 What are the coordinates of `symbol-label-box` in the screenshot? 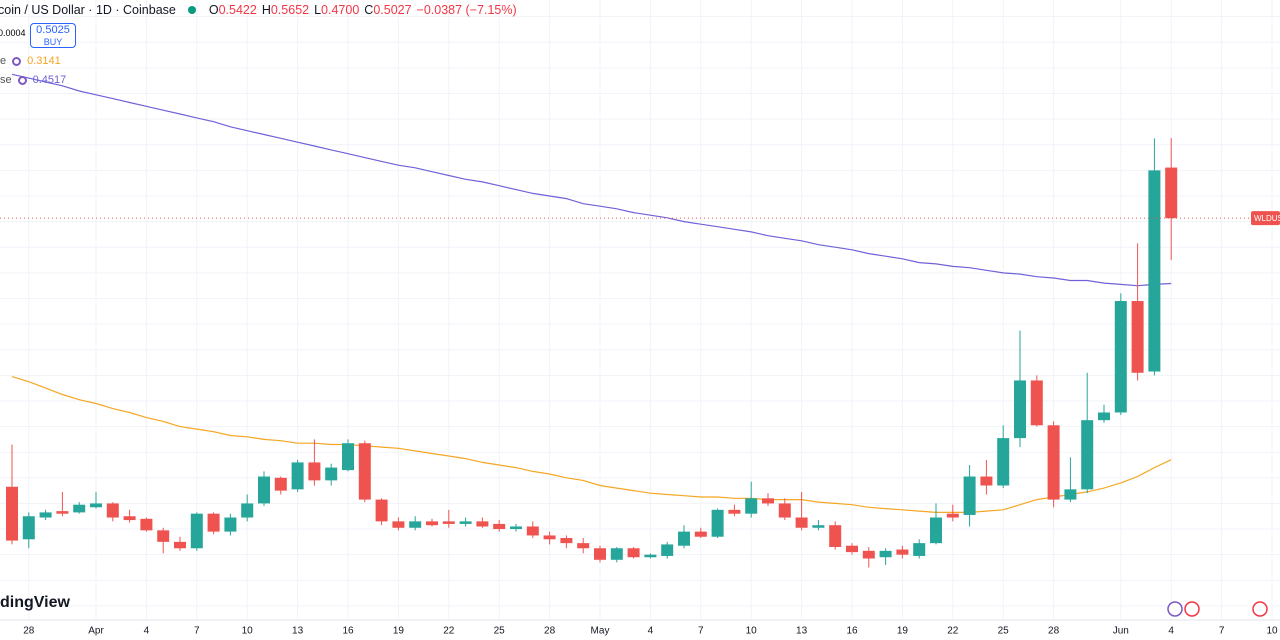 It's located at (1265, 218).